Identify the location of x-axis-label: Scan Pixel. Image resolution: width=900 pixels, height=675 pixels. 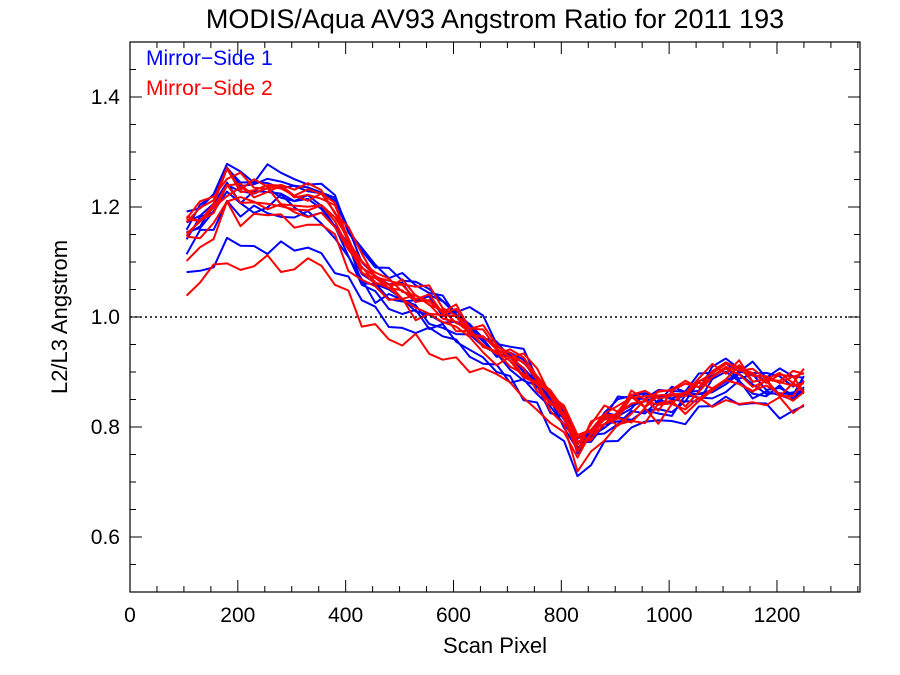
(495, 645).